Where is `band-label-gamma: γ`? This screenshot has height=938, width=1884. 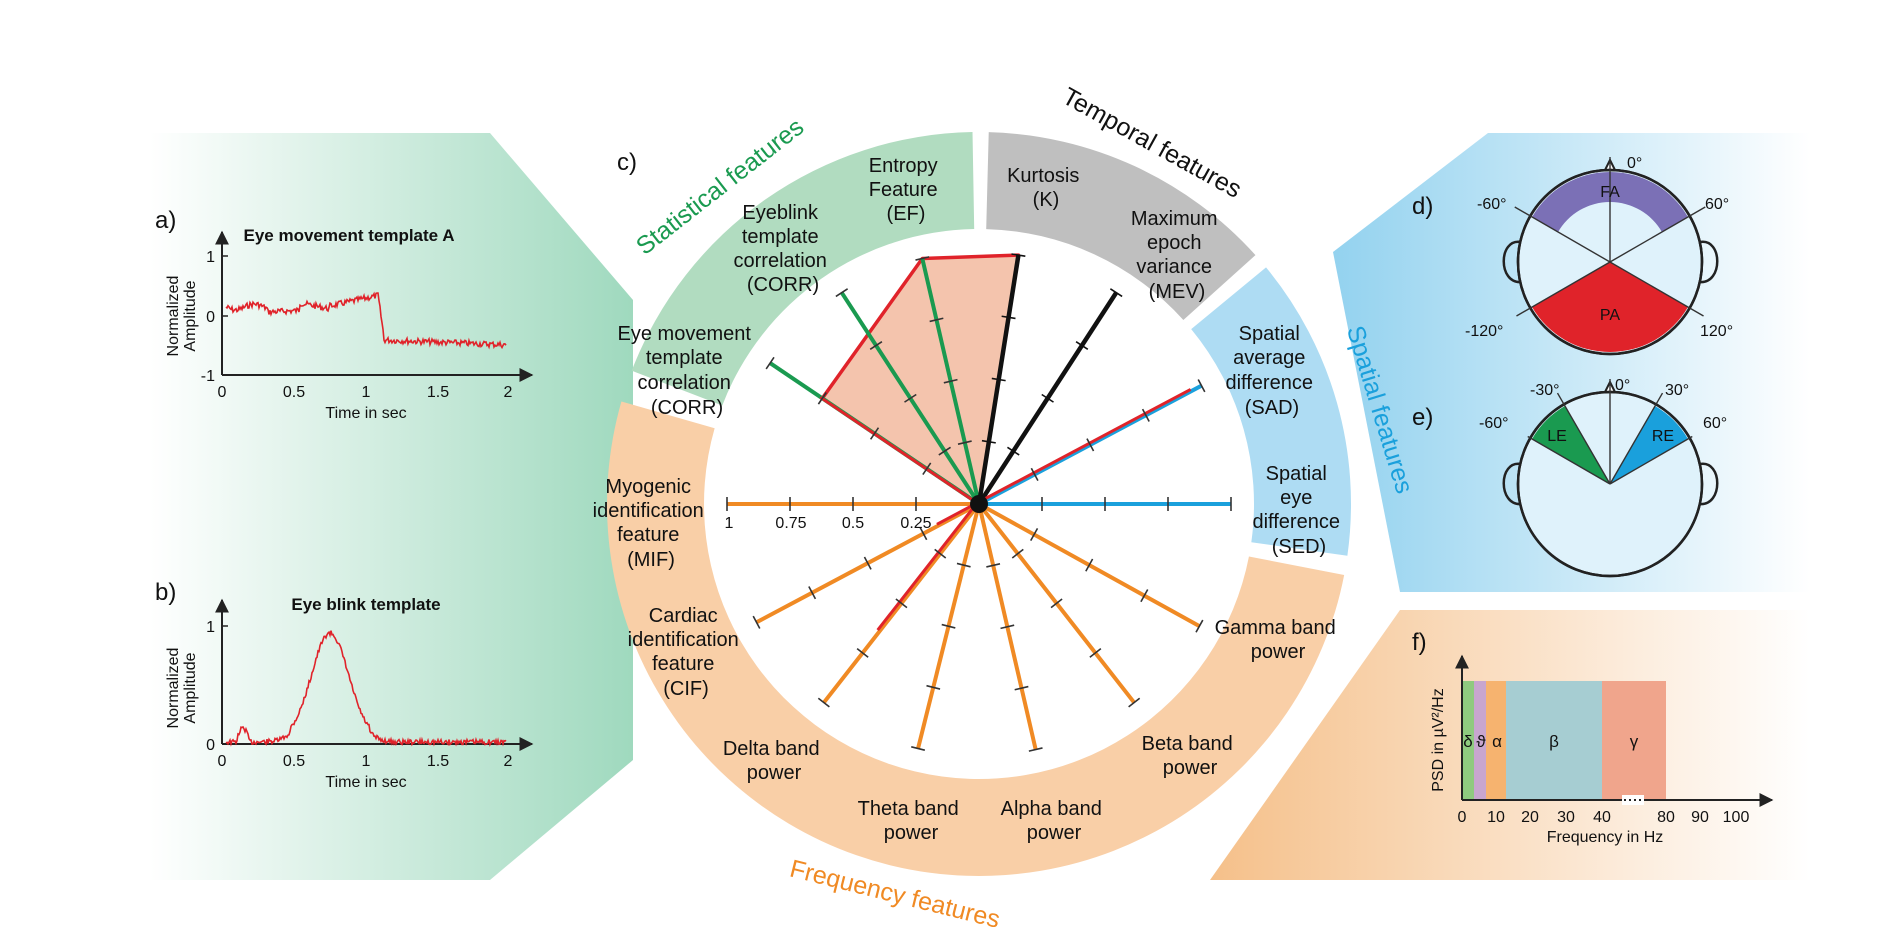 band-label-gamma: γ is located at coordinates (1634, 741).